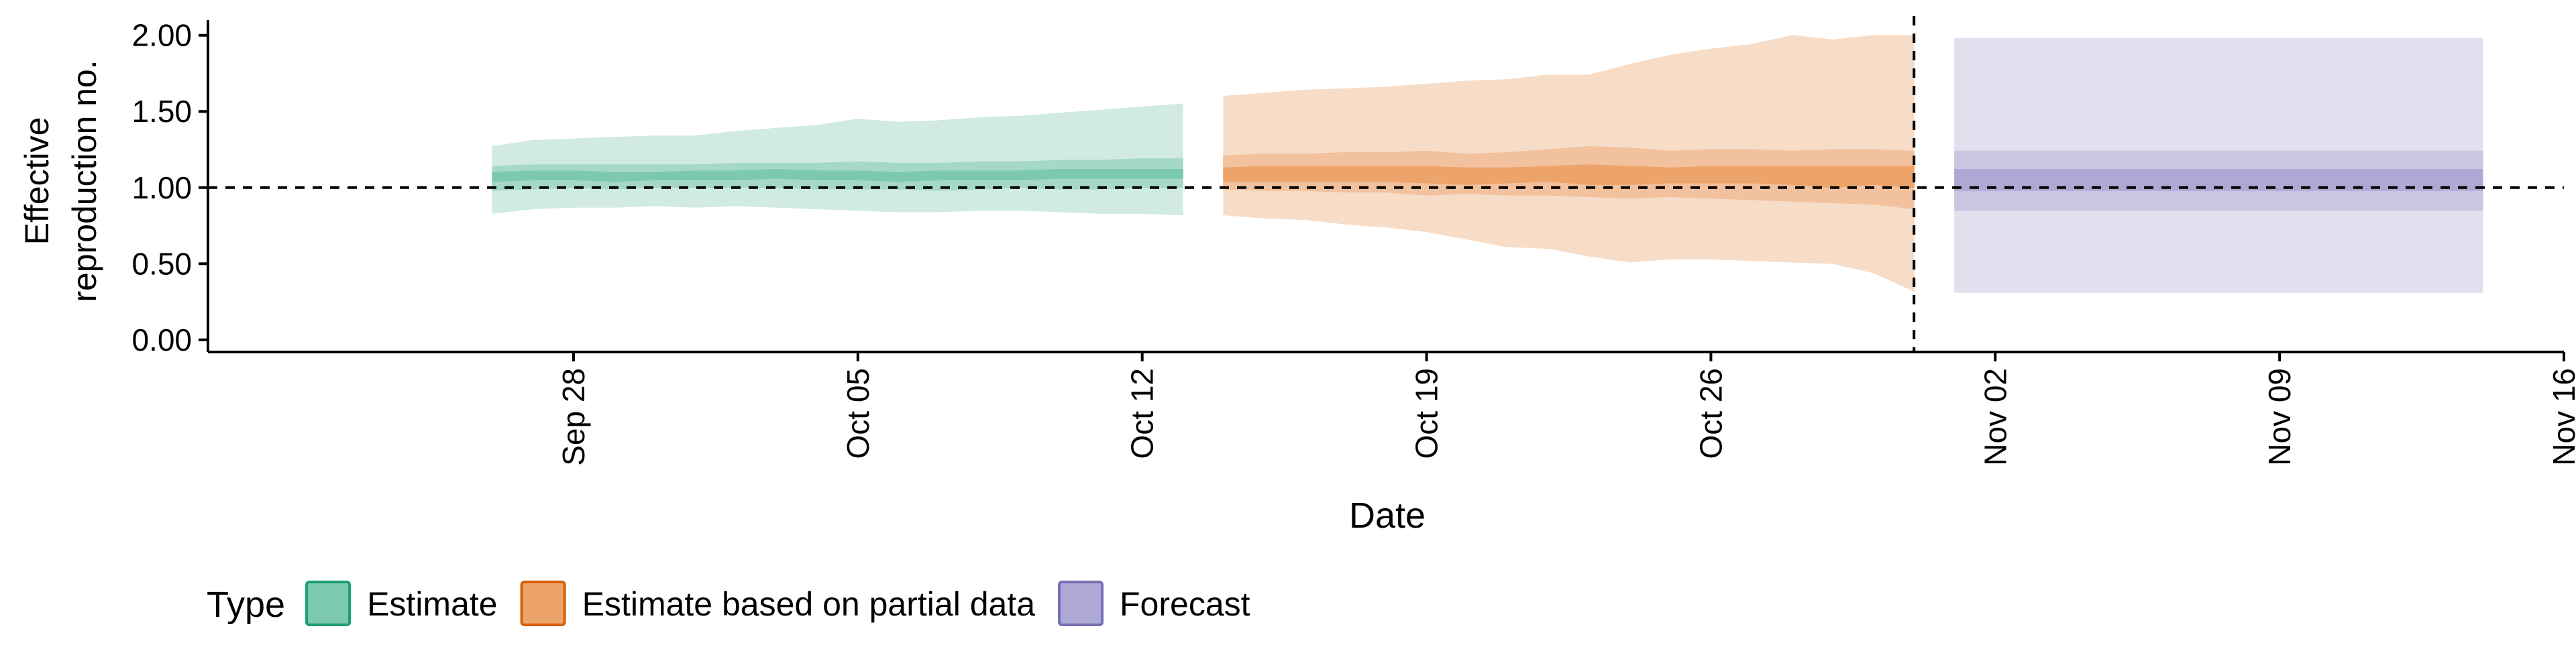 Image resolution: width=2576 pixels, height=647 pixels. I want to click on x-tick-label: Oct 05, so click(858, 414).